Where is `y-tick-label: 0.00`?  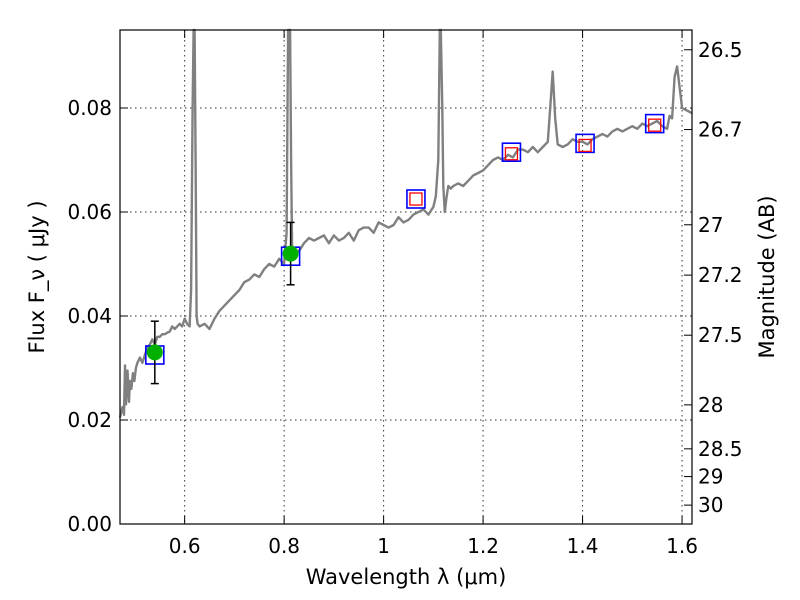 y-tick-label: 0.00 is located at coordinates (89, 524).